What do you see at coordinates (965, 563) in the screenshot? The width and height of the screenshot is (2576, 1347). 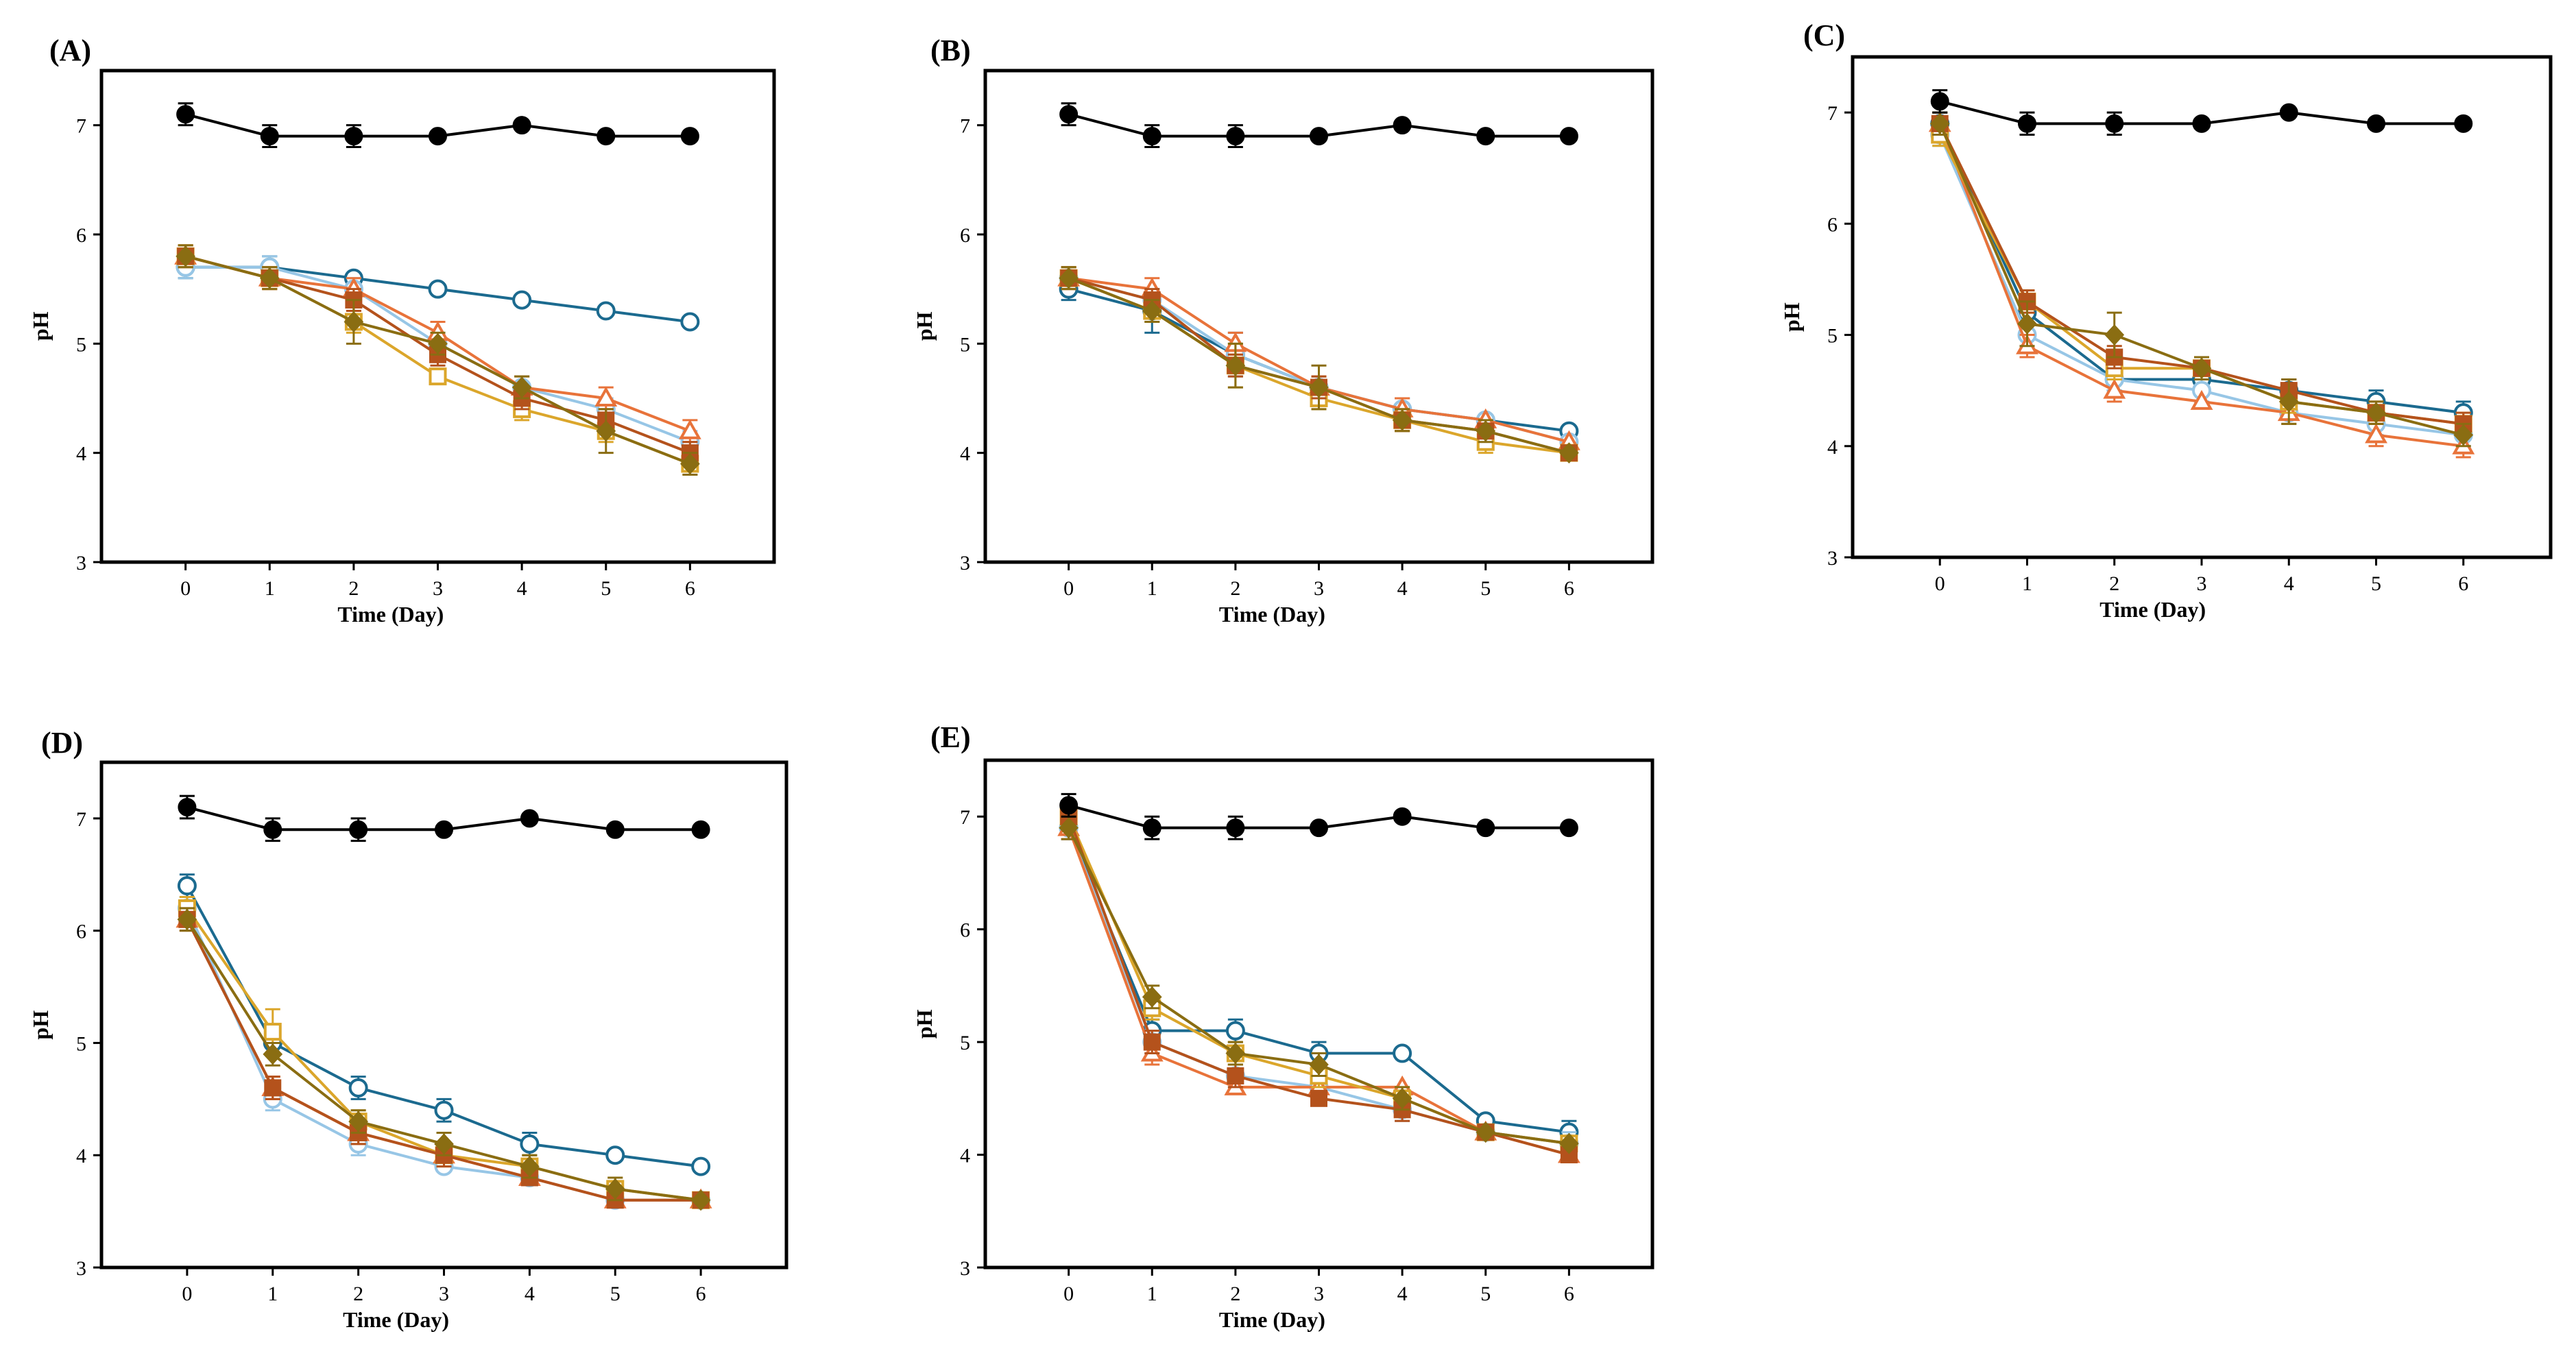 I see `y-tick-label: 3` at bounding box center [965, 563].